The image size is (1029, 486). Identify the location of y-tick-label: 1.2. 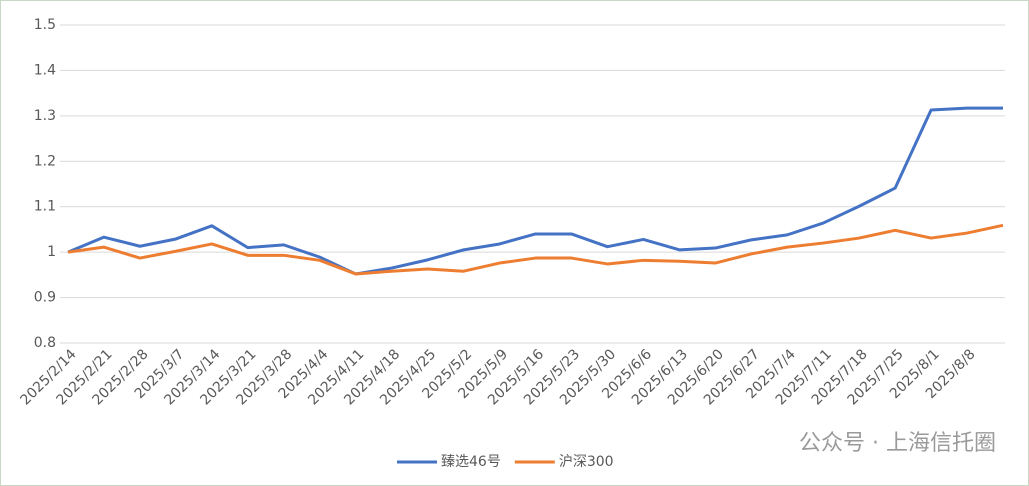
(45, 161).